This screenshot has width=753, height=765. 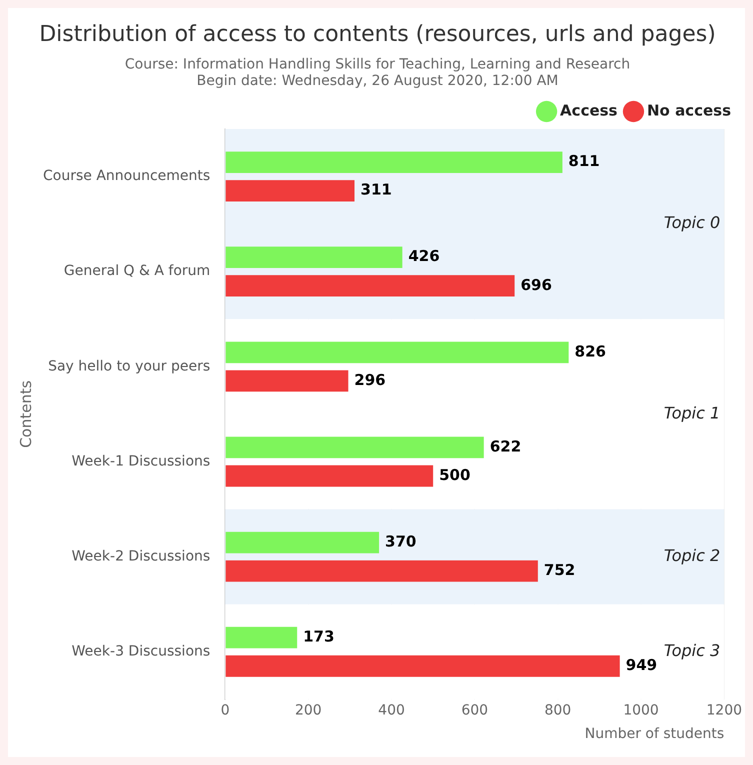 I want to click on y-tick-label: Week-3 Discussions, so click(x=141, y=652).